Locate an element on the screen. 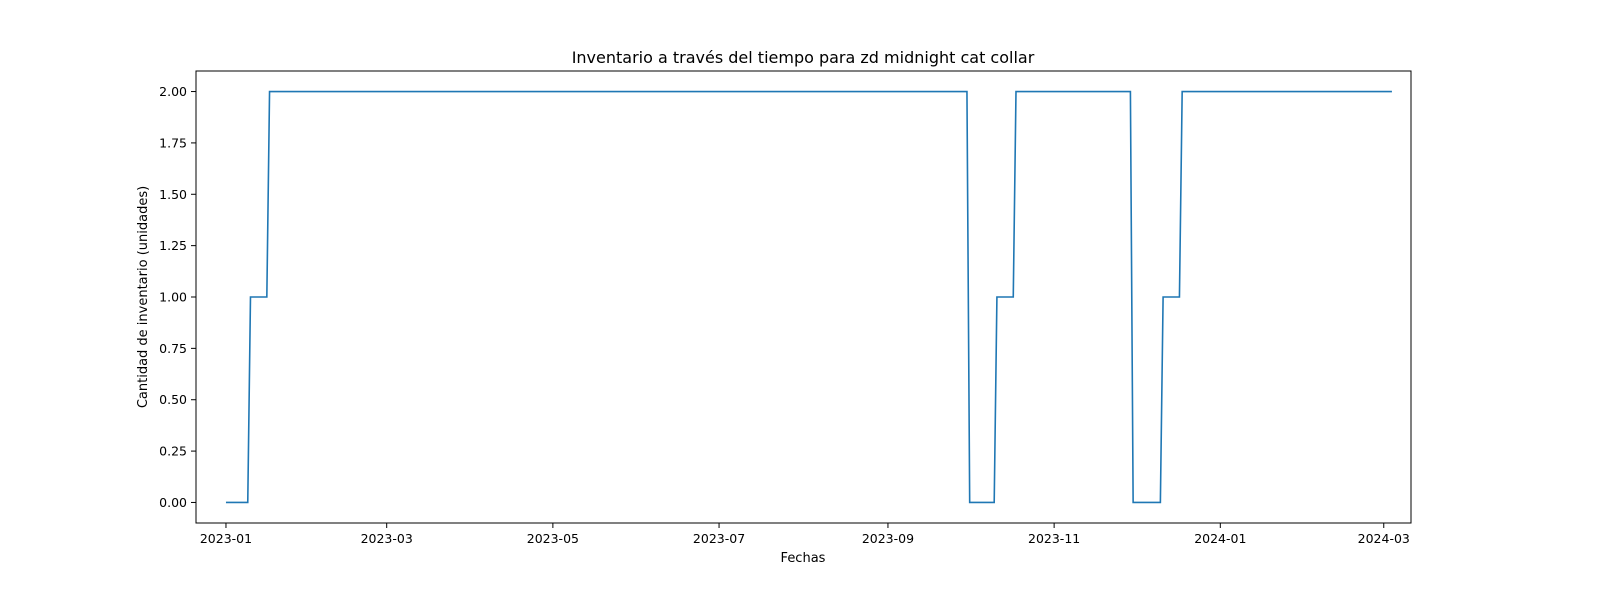  y-tick-label: 2.00 is located at coordinates (173, 91).